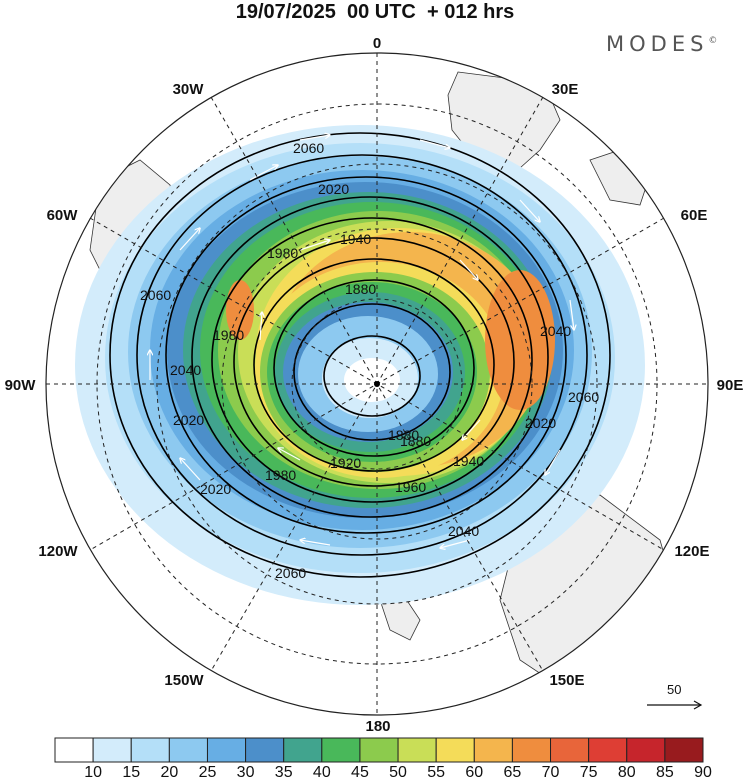  What do you see at coordinates (675, 705) in the screenshot?
I see `reference-vector-arrow` at bounding box center [675, 705].